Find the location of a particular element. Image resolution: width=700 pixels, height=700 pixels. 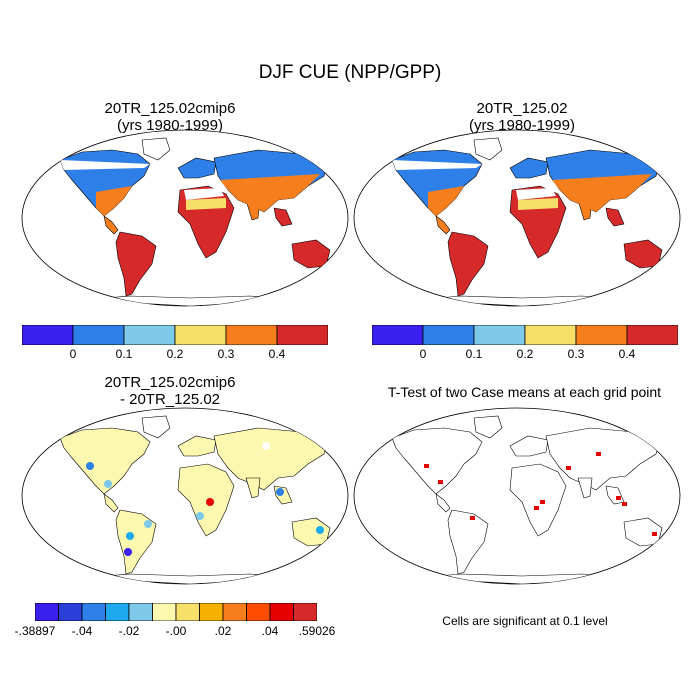

map1-land-seAsia is located at coordinates (283, 217).